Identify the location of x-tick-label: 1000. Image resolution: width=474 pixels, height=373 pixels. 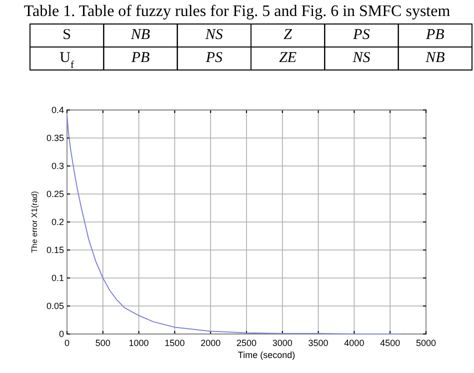
(138, 343).